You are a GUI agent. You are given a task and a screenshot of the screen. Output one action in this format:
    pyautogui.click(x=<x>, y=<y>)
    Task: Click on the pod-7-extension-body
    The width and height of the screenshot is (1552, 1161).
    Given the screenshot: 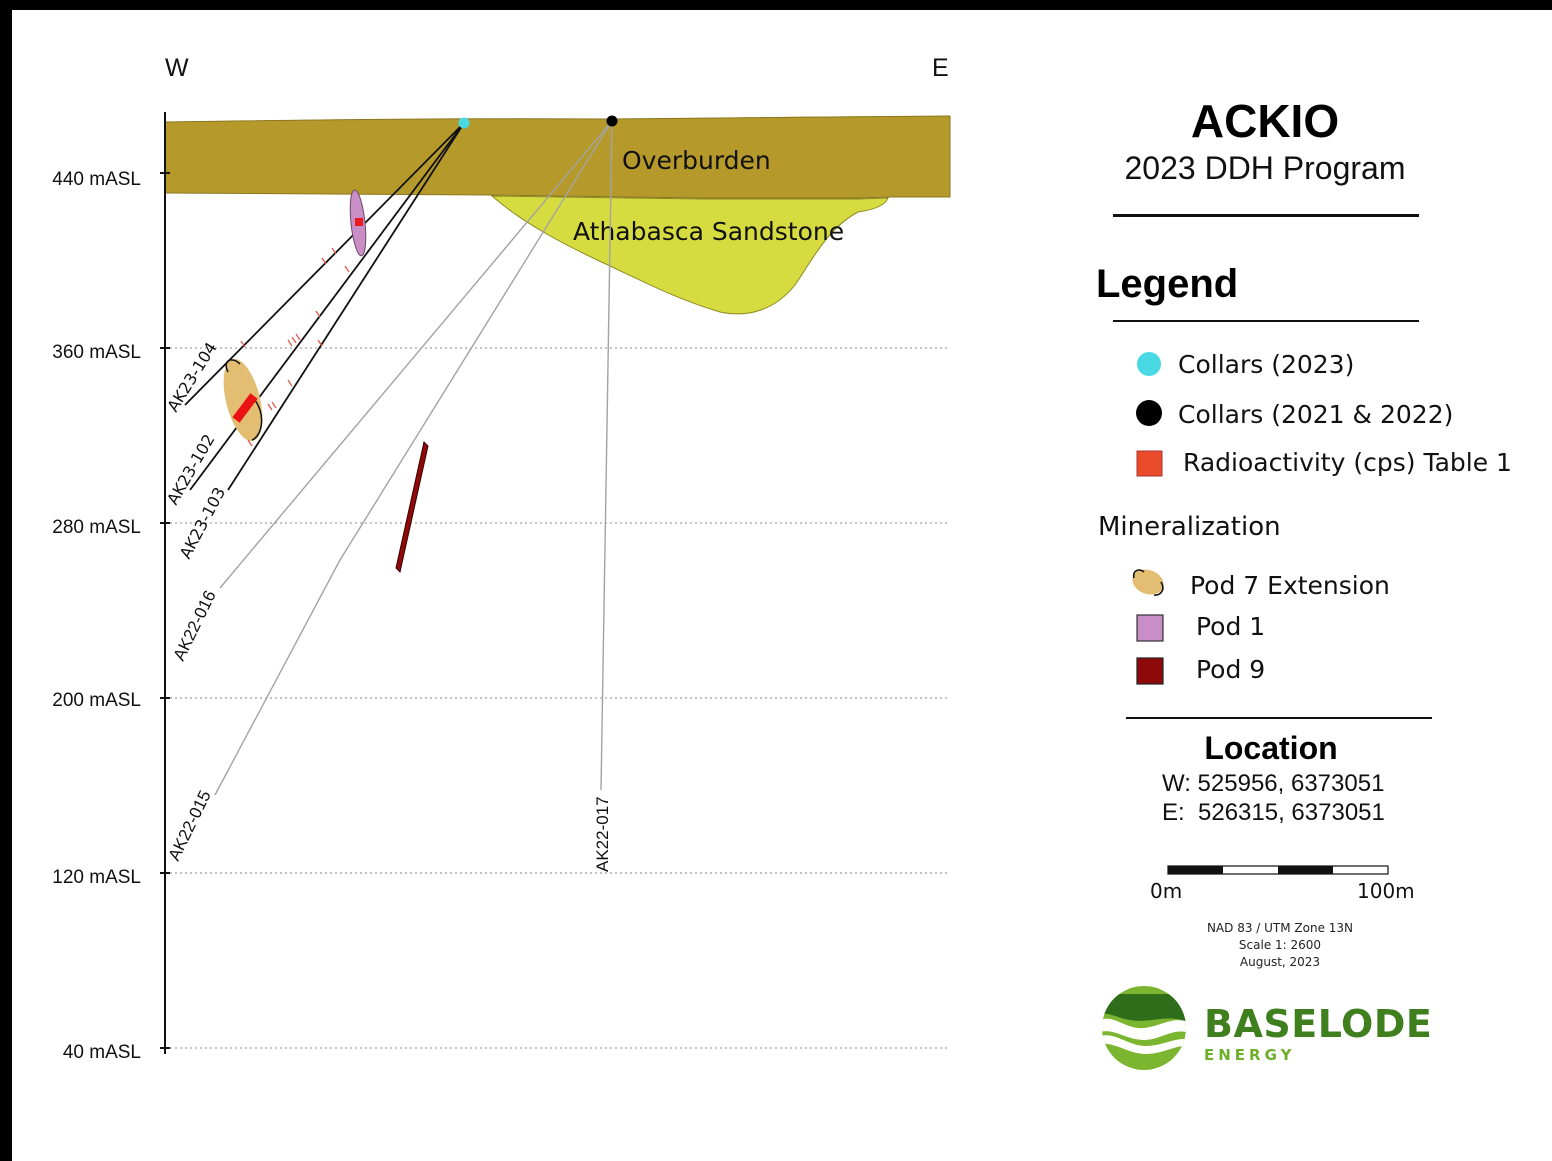 What is the action you would take?
    pyautogui.click(x=243, y=400)
    